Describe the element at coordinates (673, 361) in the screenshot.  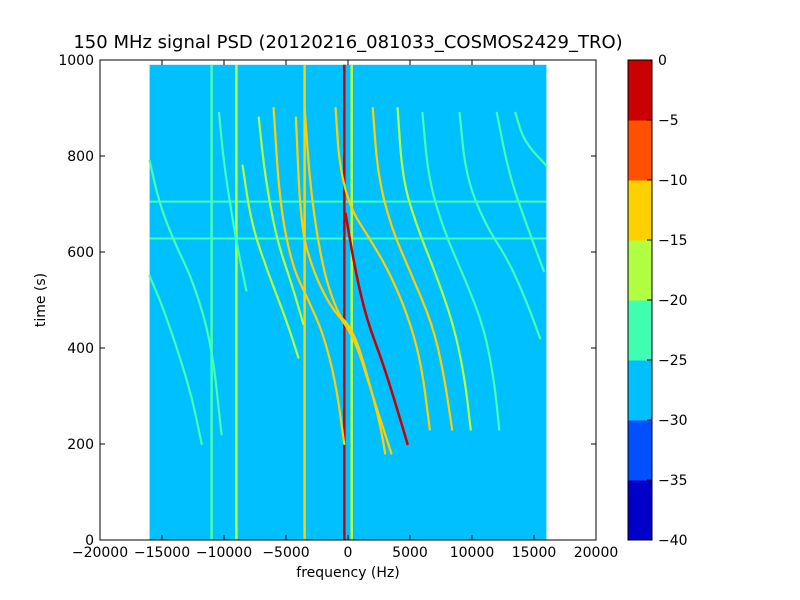
I see `colorbar-tick-label: −25` at that location.